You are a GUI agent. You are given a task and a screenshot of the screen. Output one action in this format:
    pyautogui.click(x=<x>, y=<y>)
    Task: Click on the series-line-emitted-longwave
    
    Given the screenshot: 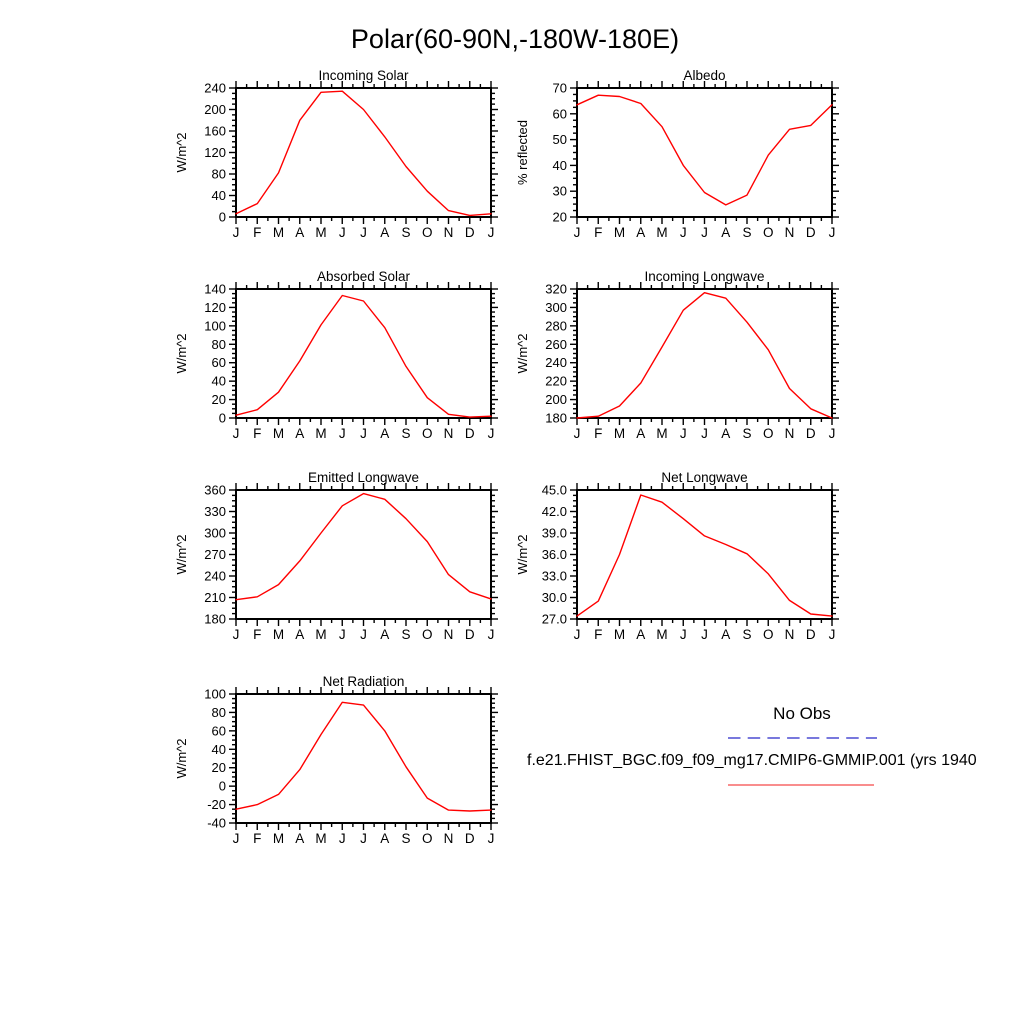 What is the action you would take?
    pyautogui.click(x=363, y=546)
    